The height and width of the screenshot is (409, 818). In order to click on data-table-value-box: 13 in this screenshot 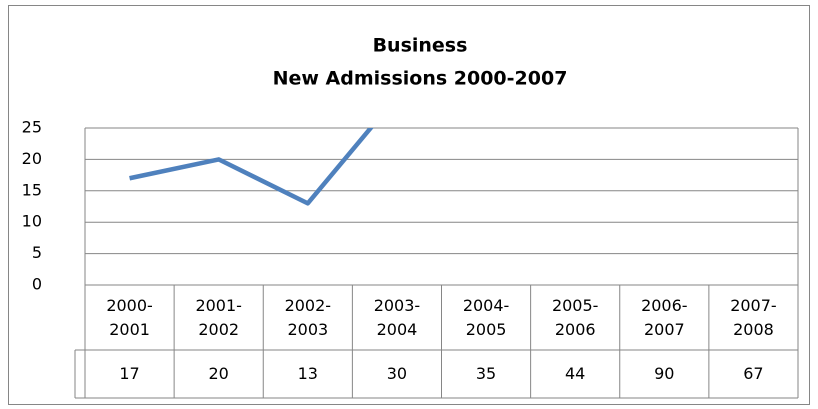, I will do `click(307, 374)`.